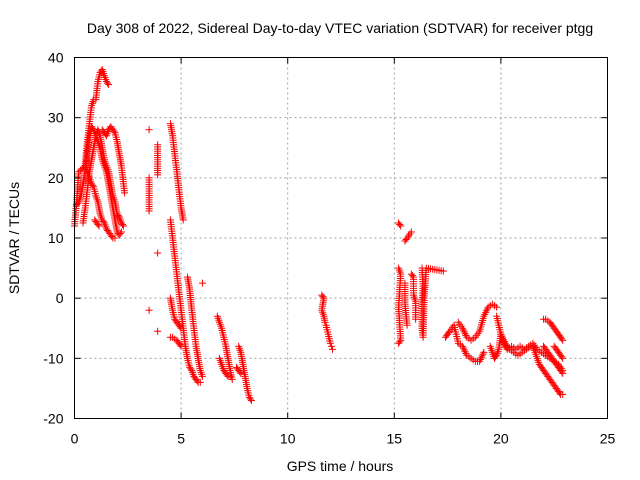  Describe the element at coordinates (60, 298) in the screenshot. I see `y-tick-label: 0` at that location.